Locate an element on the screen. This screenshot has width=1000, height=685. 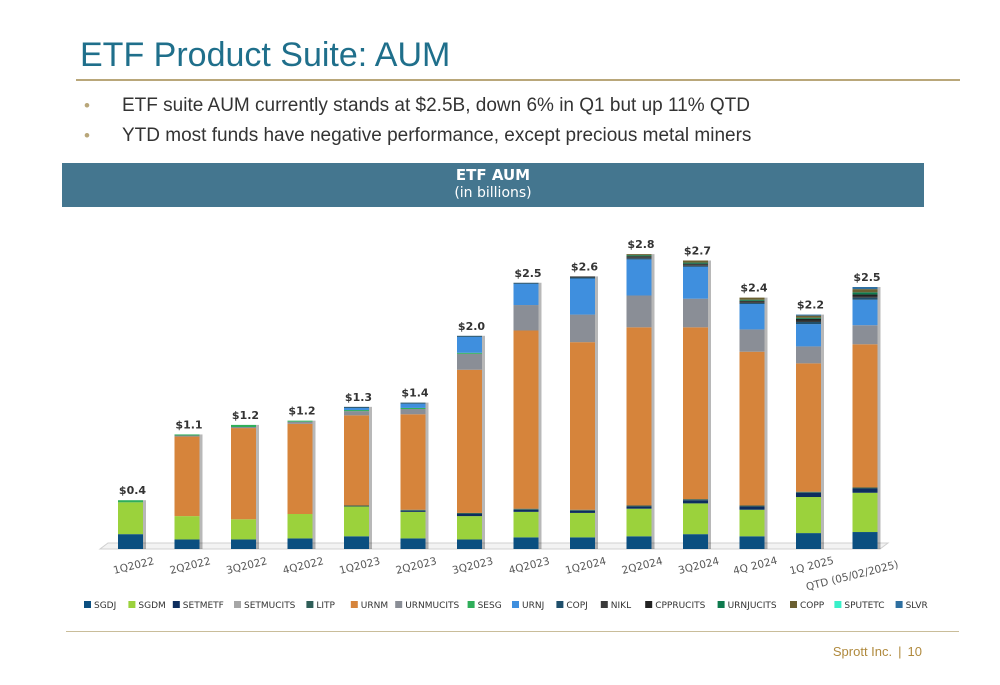
x-axis-tick-label: 4Q2023 is located at coordinates (529, 566).